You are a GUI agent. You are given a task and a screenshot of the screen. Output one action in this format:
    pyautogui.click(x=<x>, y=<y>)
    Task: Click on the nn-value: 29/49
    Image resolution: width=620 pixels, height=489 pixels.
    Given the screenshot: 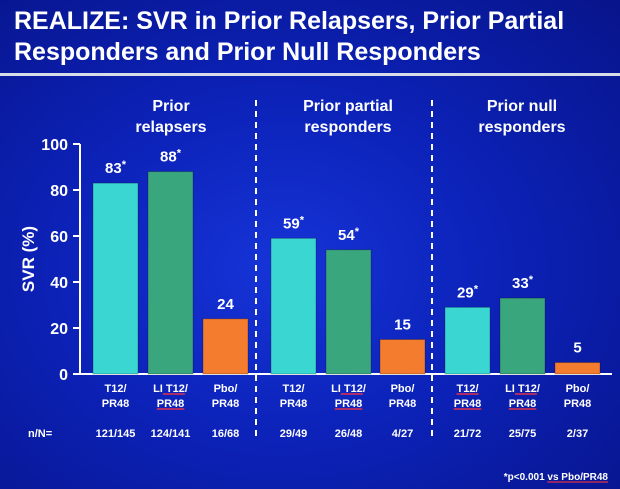 What is the action you would take?
    pyautogui.click(x=294, y=434)
    